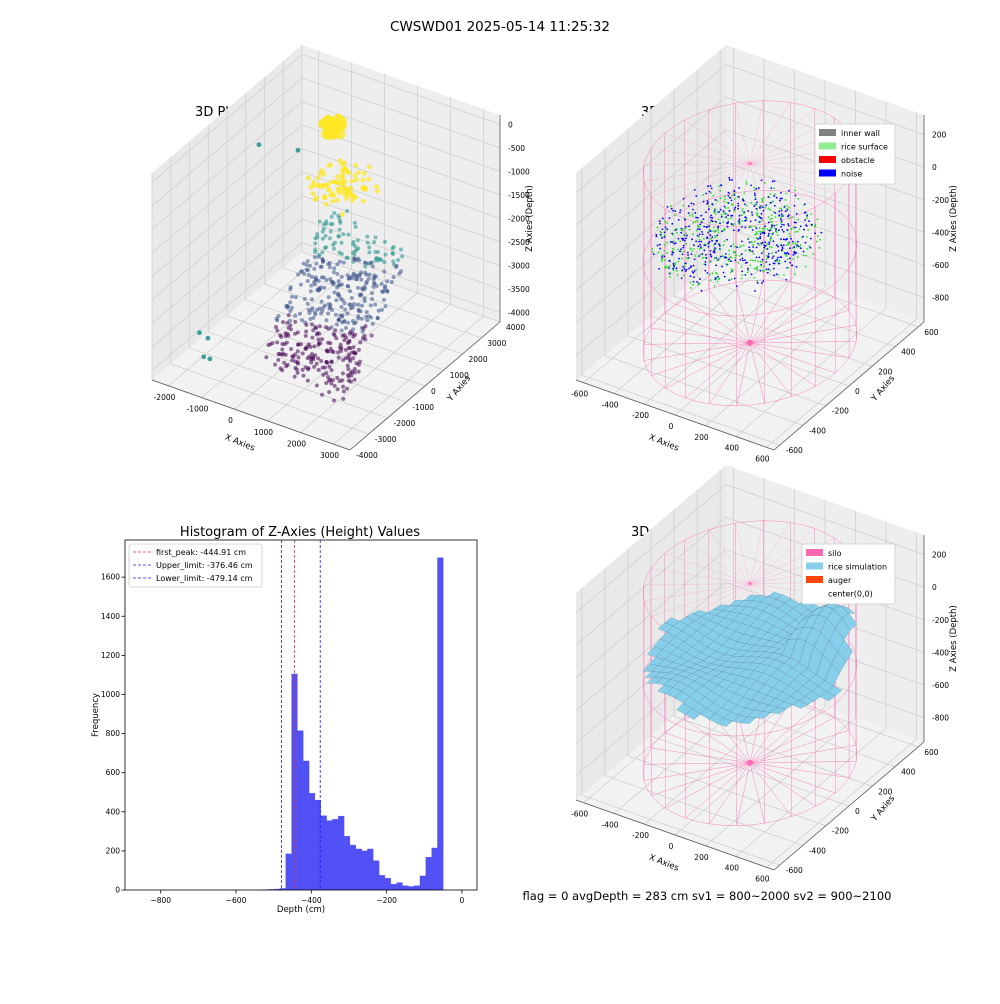 The image size is (1000, 1004). I want to click on classify-x-tick-label: 200, so click(701, 437).